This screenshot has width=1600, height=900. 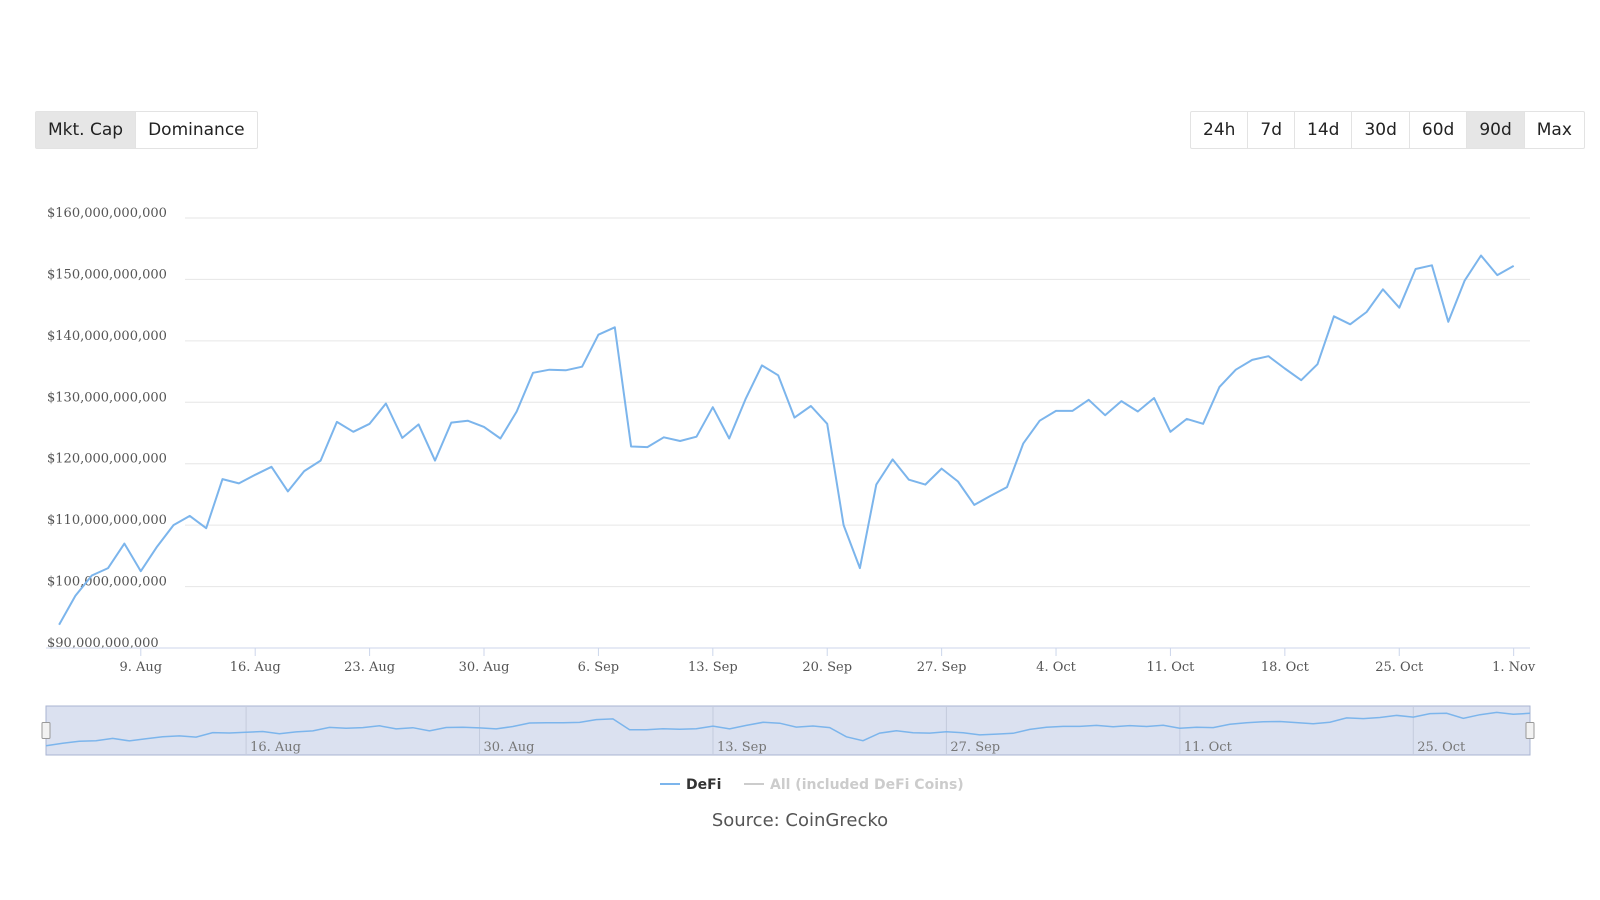 What do you see at coordinates (146, 130) in the screenshot?
I see `metric-toggle-group: Mkt. Cap Dominance` at bounding box center [146, 130].